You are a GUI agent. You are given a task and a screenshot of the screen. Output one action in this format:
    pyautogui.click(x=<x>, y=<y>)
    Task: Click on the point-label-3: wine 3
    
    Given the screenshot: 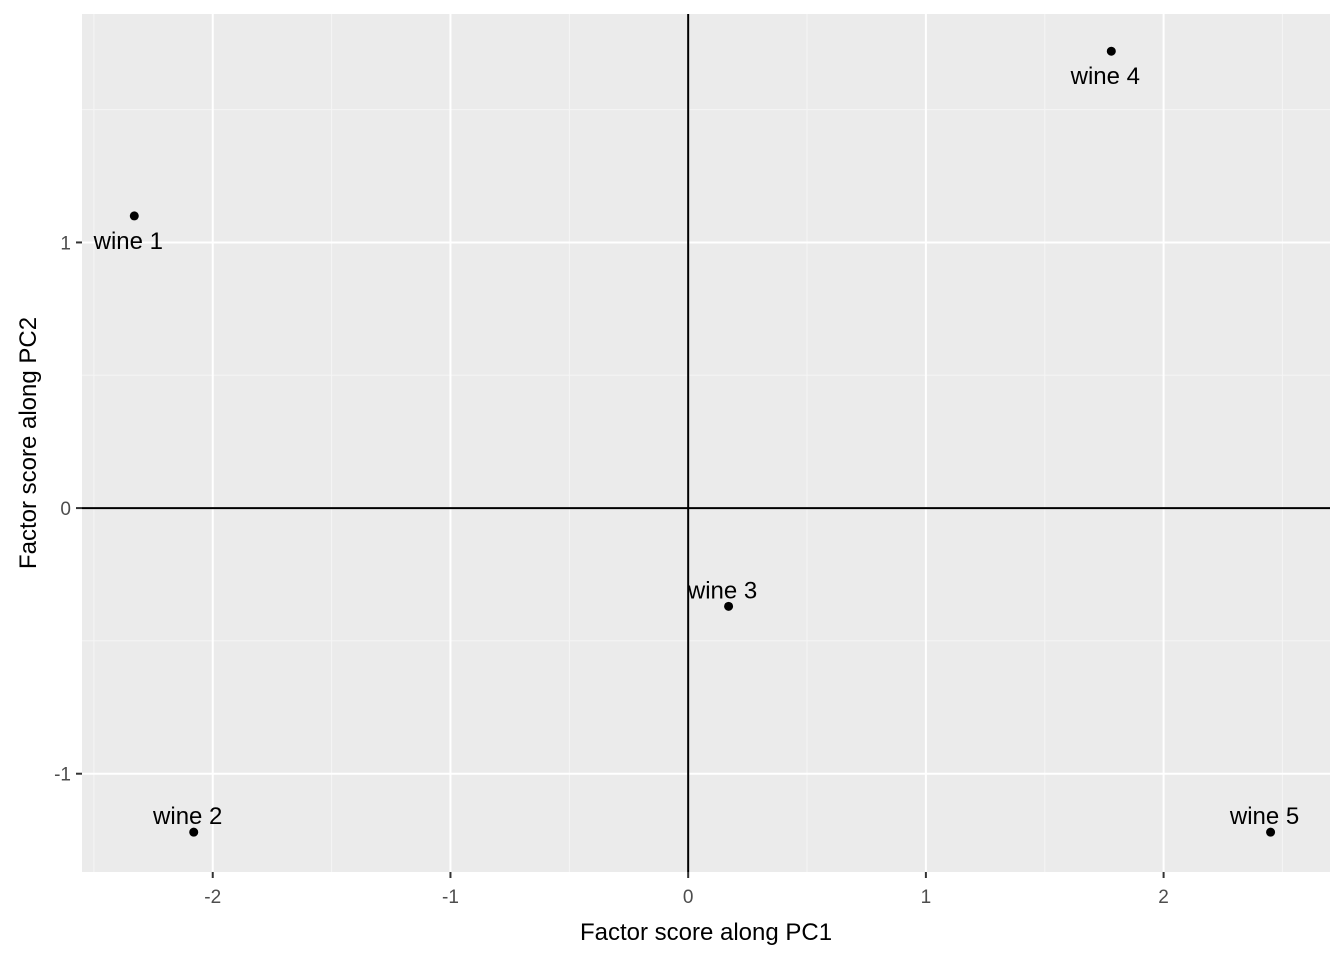 What is the action you would take?
    pyautogui.click(x=722, y=590)
    